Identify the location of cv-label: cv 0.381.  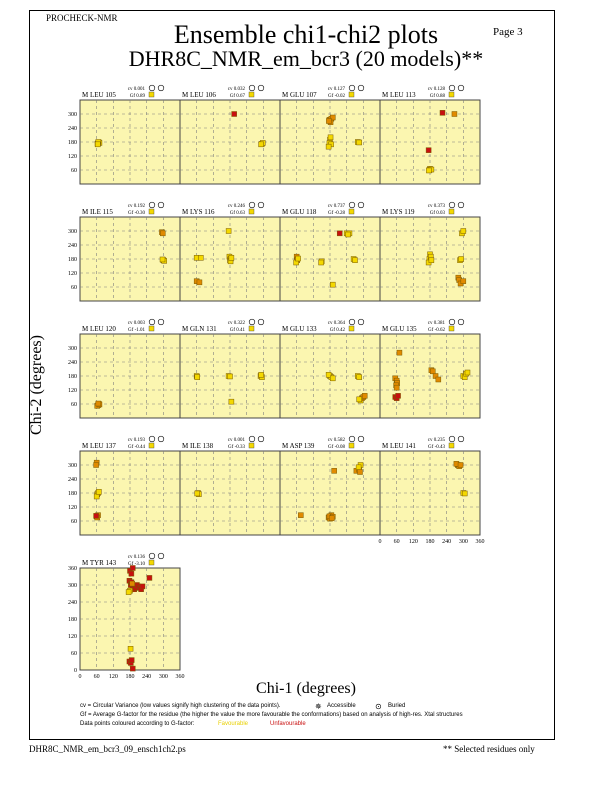
(437, 323).